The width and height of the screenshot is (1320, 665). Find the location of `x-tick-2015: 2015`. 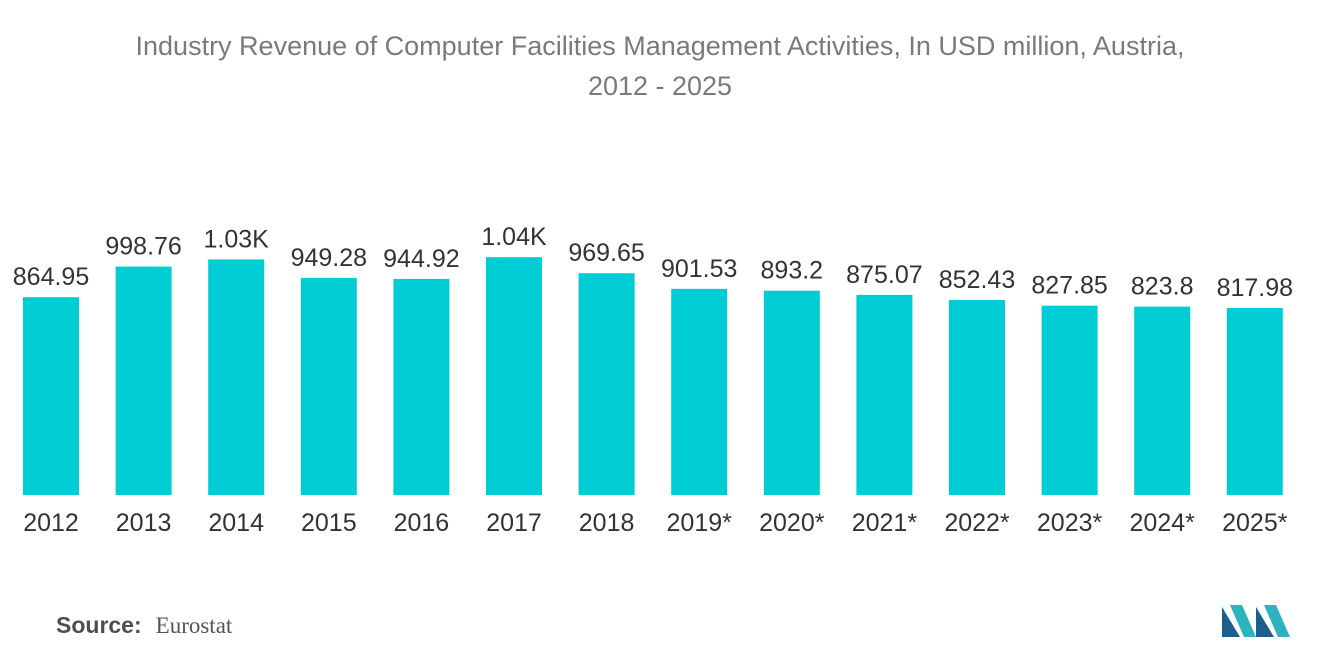

x-tick-2015: 2015 is located at coordinates (329, 523).